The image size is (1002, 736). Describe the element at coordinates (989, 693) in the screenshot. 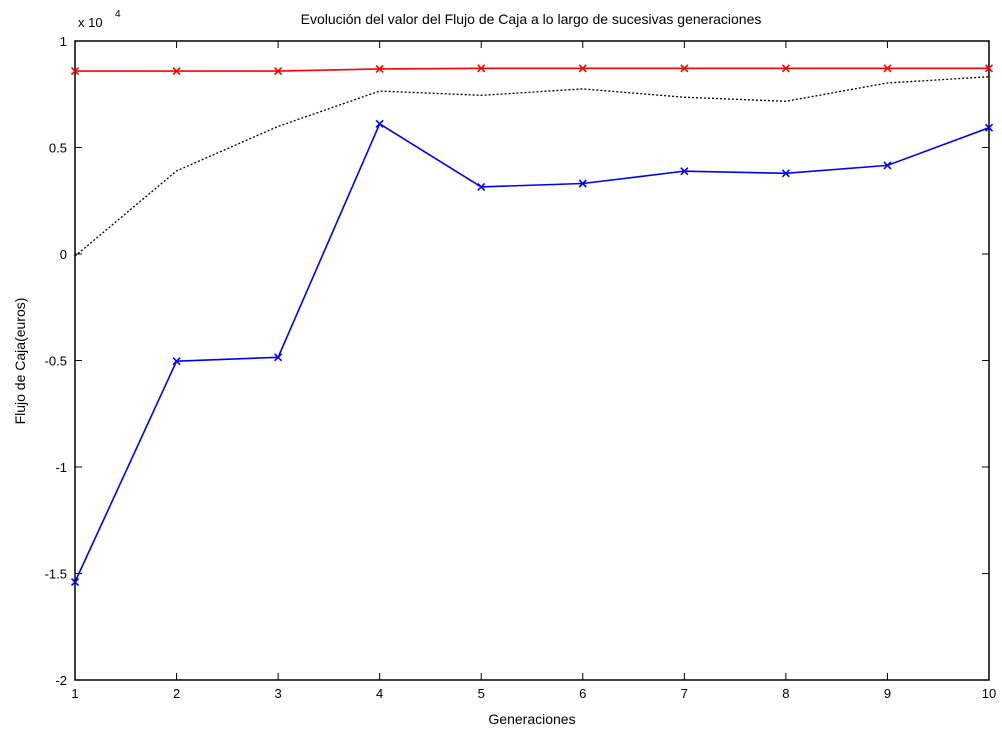

I see `x-tick-label: 10` at that location.